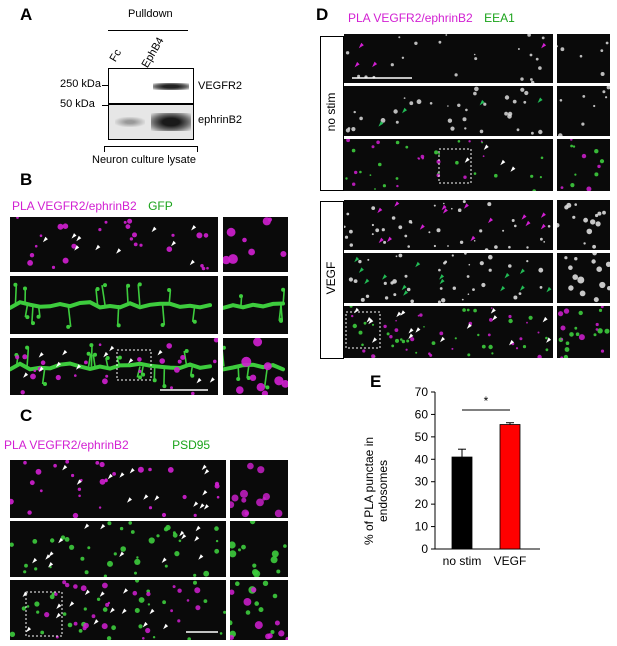 The image size is (617, 646). What do you see at coordinates (332, 113) in the screenshot?
I see `nostim-bracket` at bounding box center [332, 113].